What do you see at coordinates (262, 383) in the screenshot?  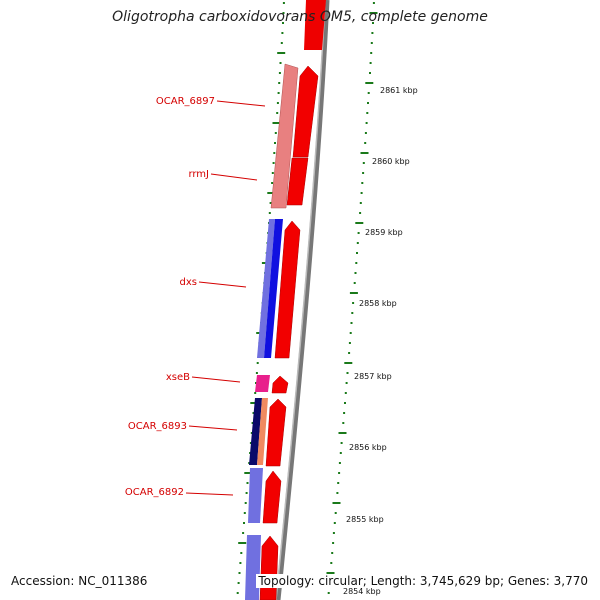 I see `gene-xseb` at bounding box center [262, 383].